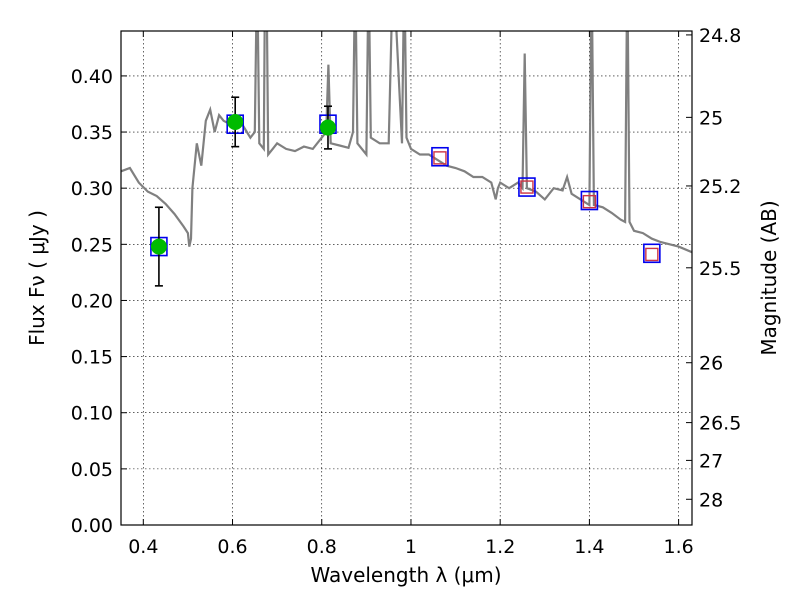 This screenshot has height=600, width=800. Describe the element at coordinates (92, 470) in the screenshot. I see `y-tick-label: 0.05` at that location.